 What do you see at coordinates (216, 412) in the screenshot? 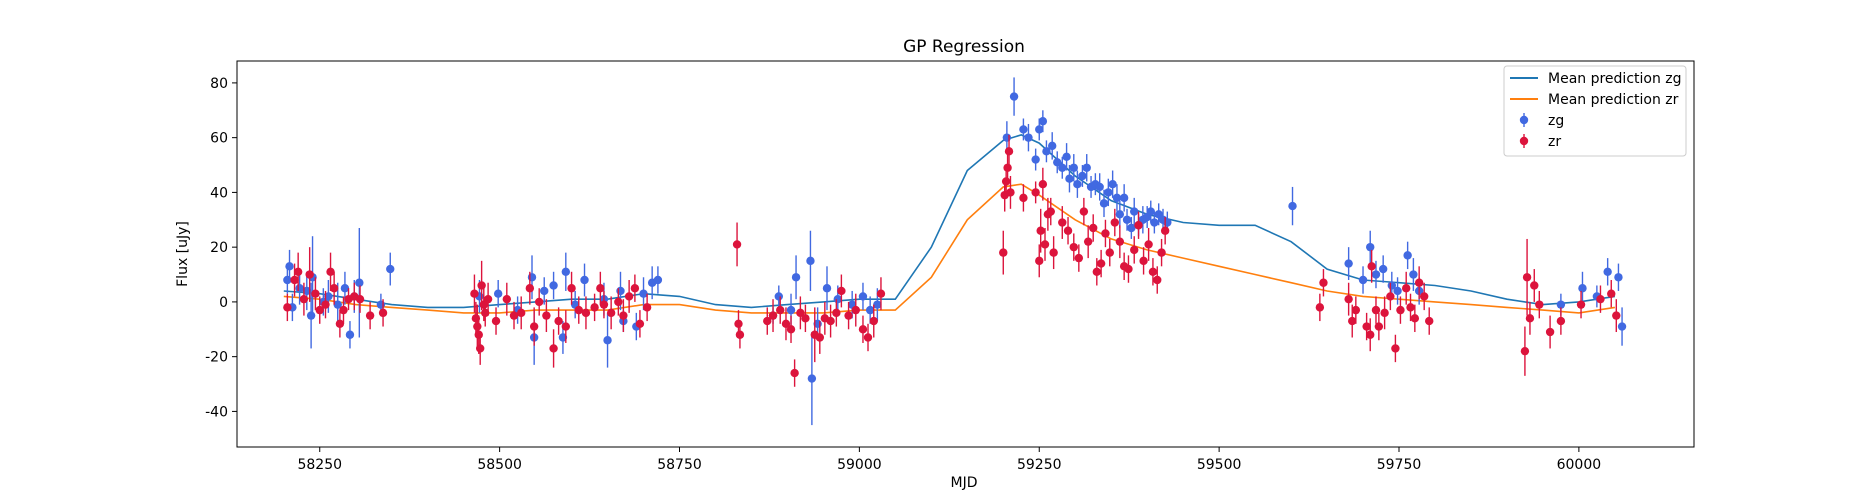
I see `y-tick-label--40: -40` at bounding box center [216, 412].